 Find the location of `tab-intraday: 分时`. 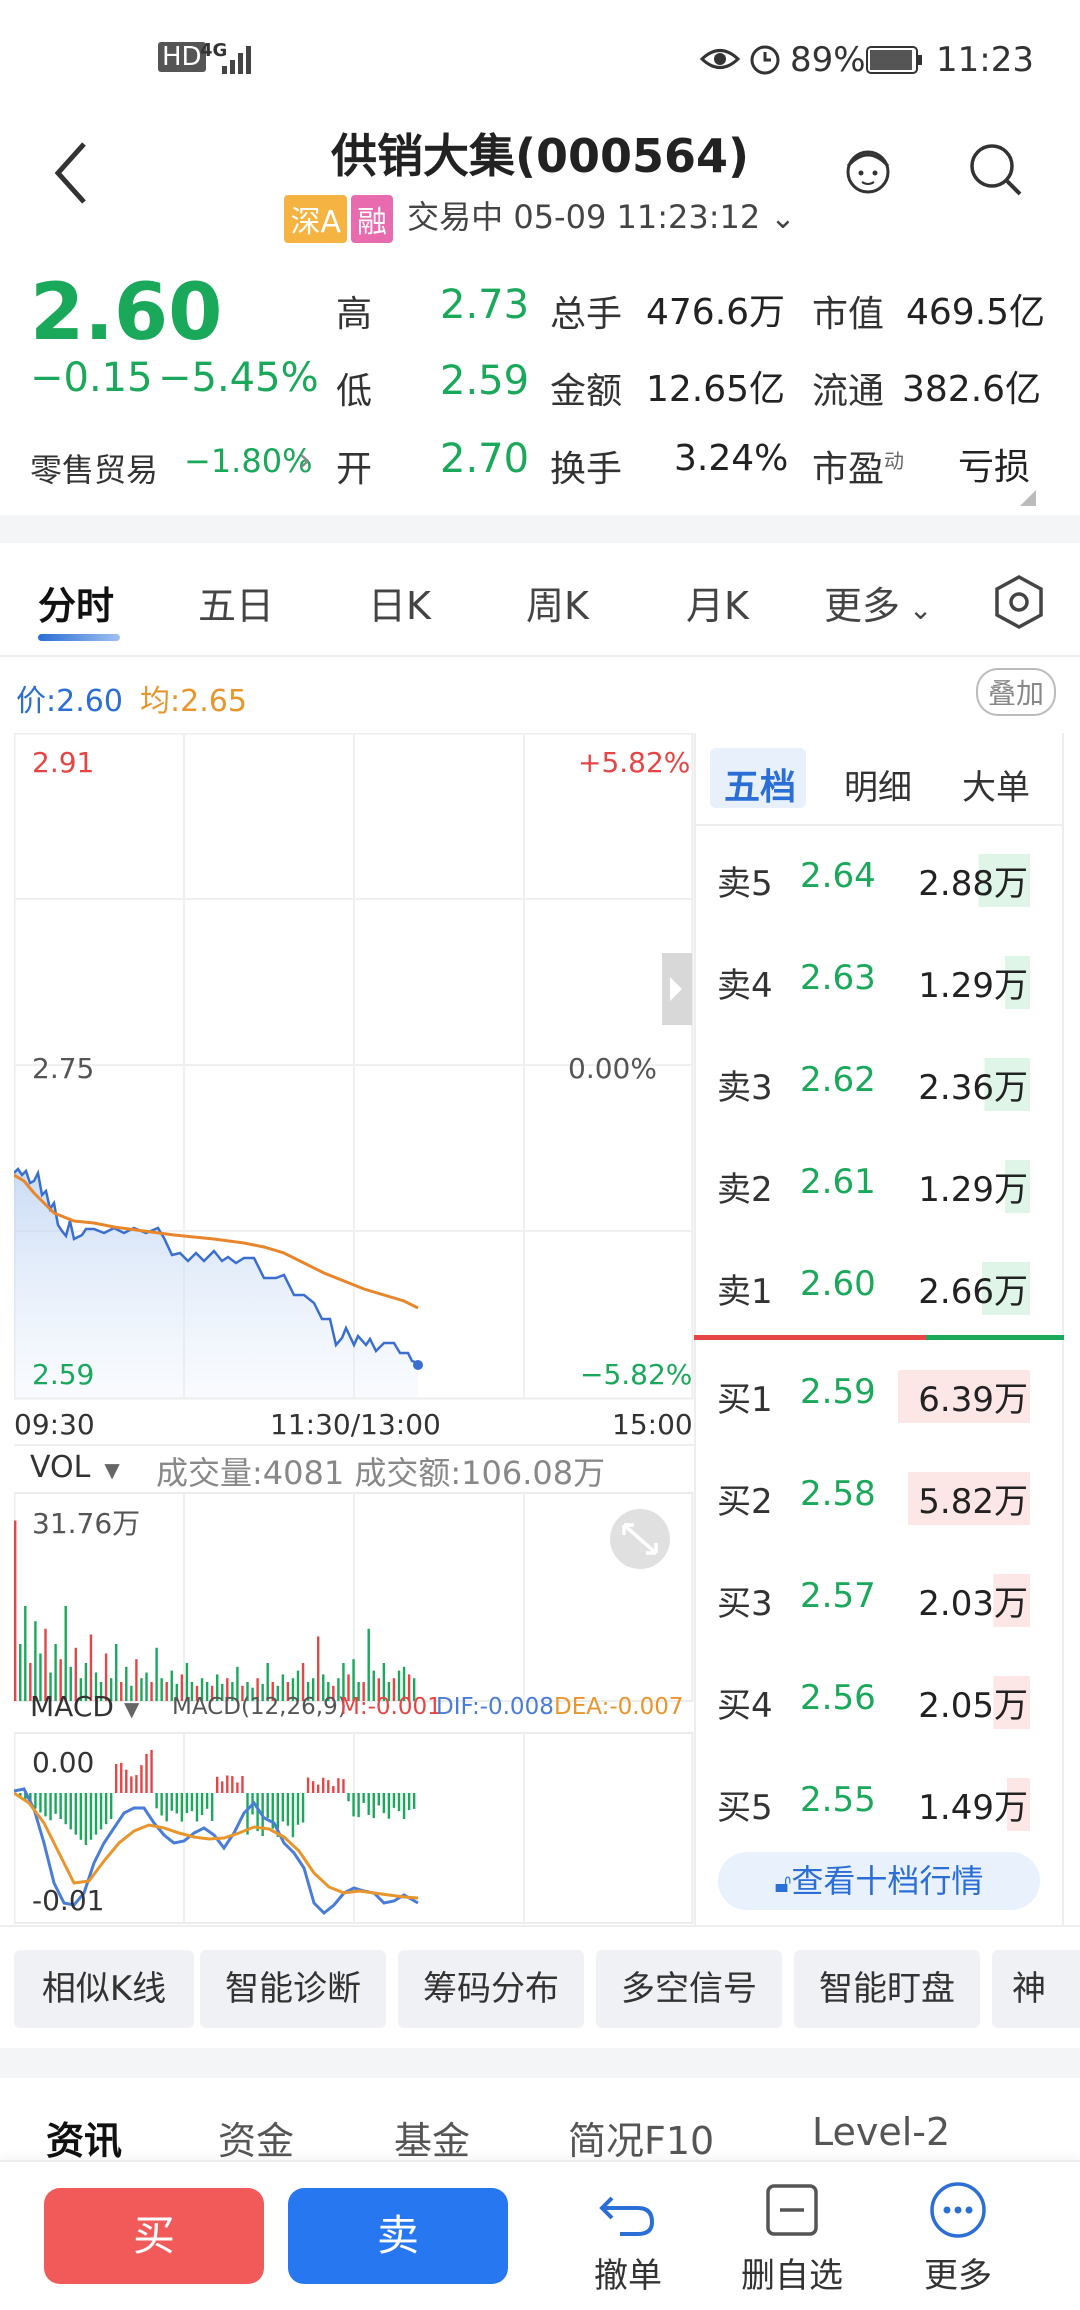

tab-intraday: 分时 is located at coordinates (76, 606).